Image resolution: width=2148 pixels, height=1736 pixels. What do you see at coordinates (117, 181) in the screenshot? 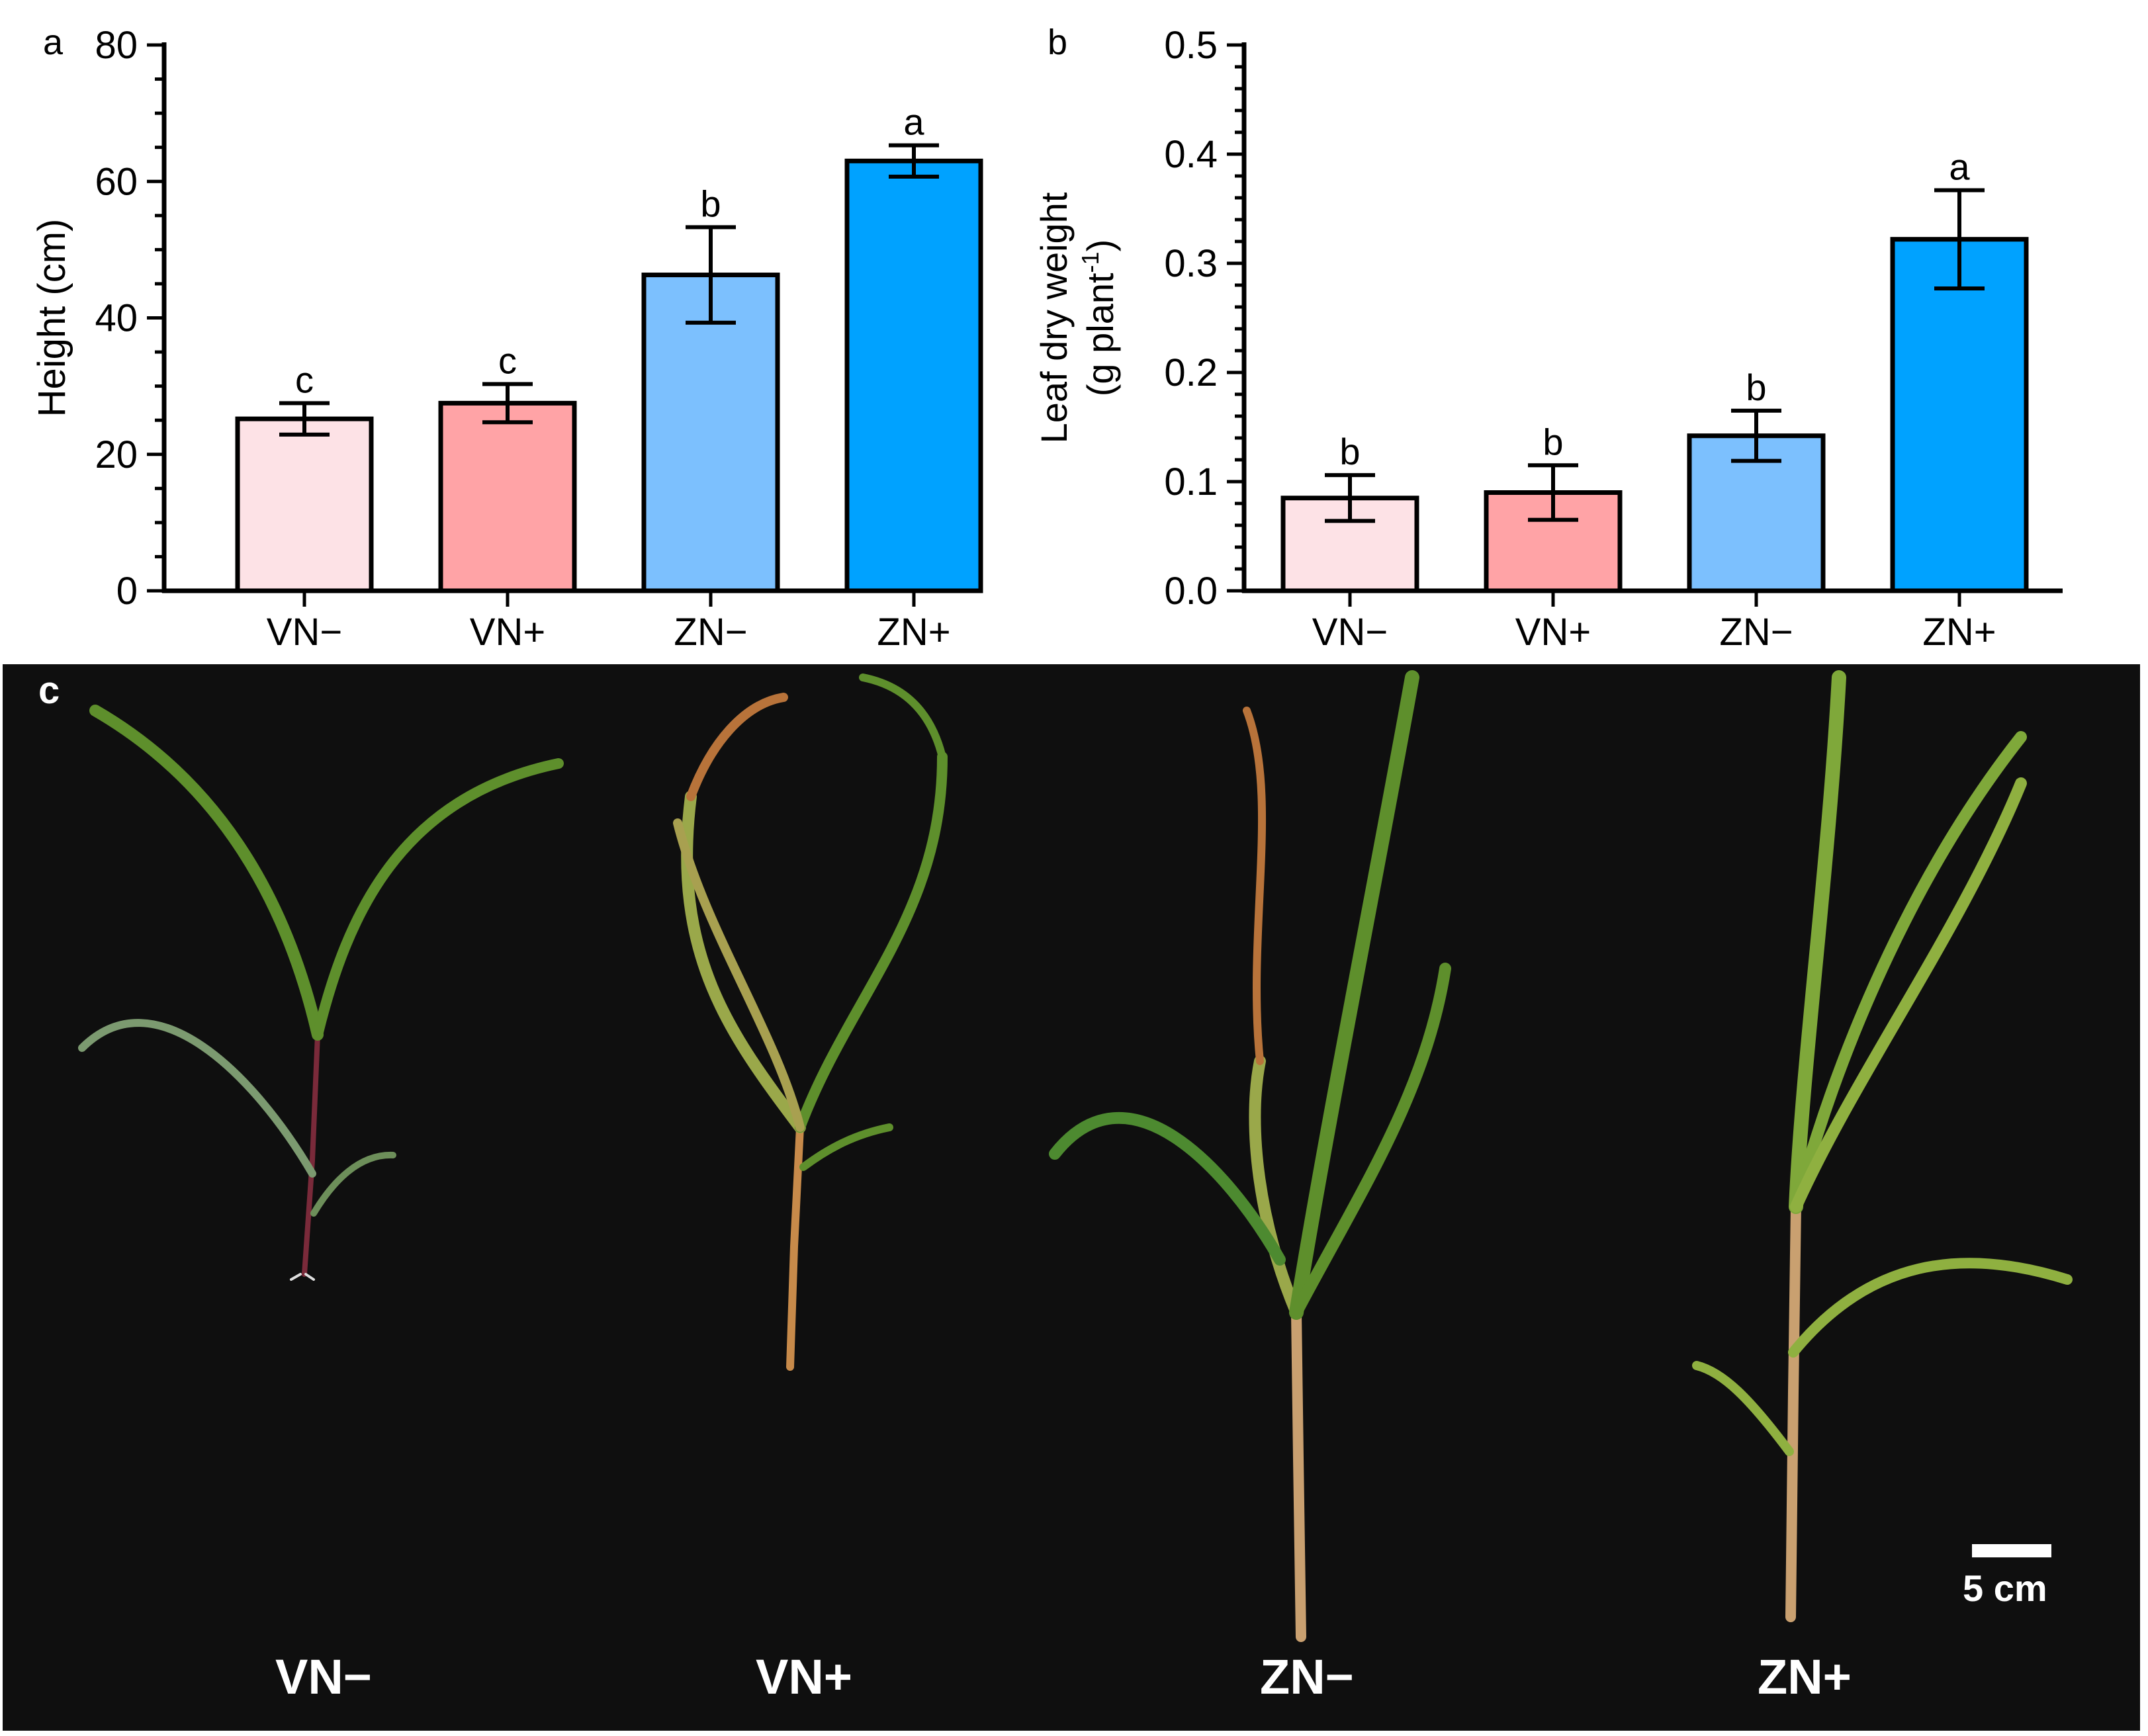
I see `y-tick-label: 60` at bounding box center [117, 181].